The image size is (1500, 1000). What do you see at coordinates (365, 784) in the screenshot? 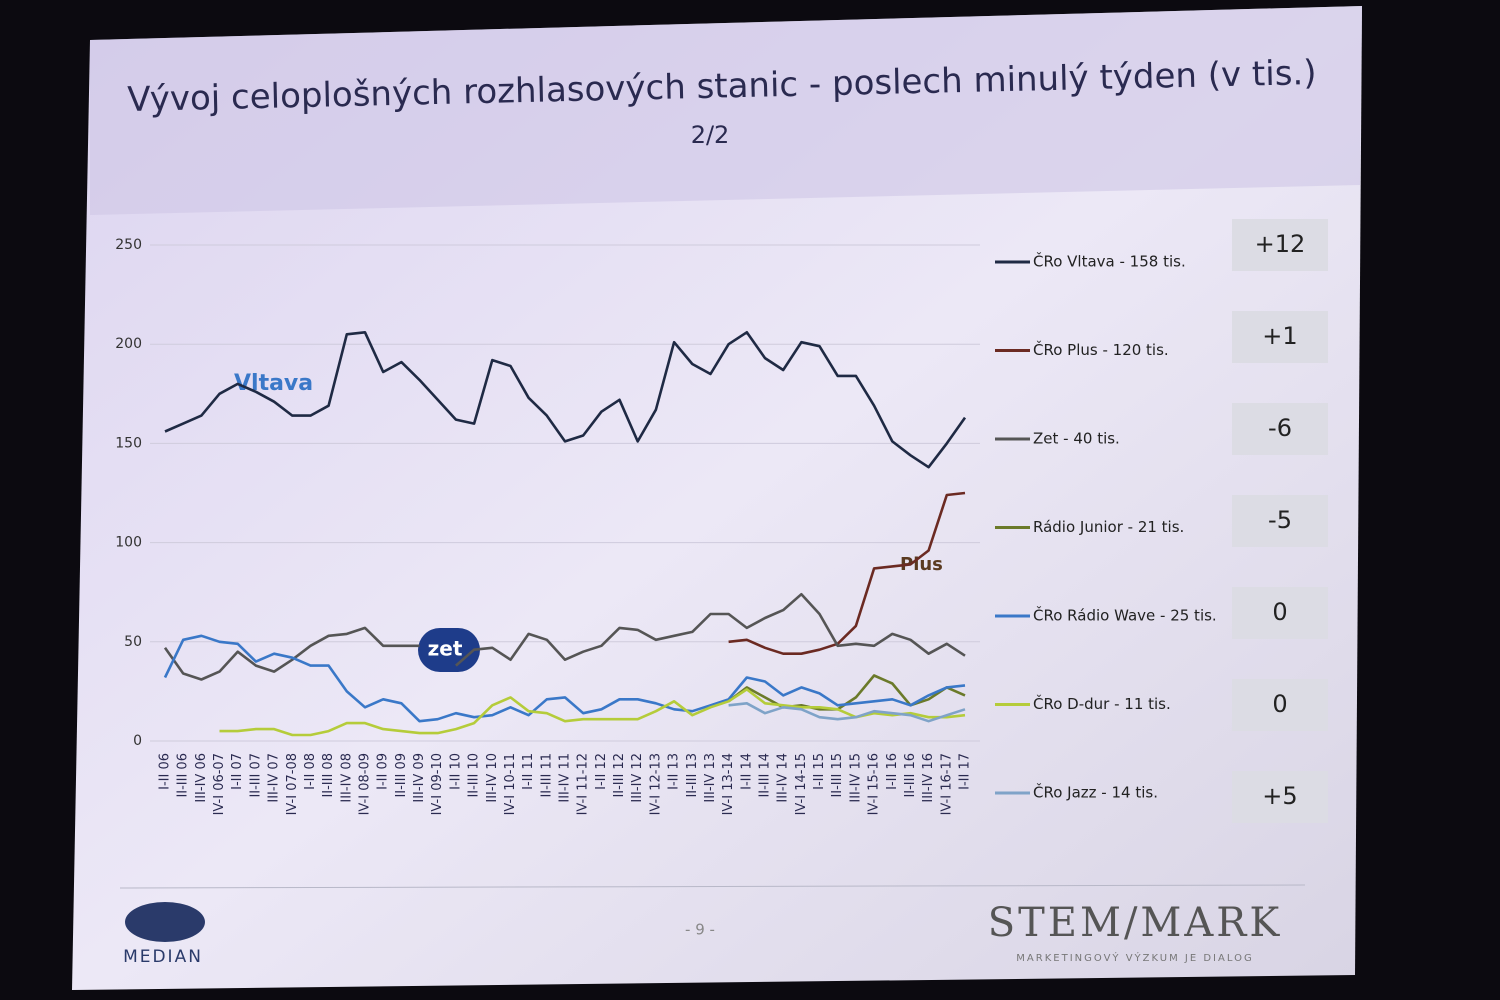
I see `x-tick-label: IV-I 08-09` at bounding box center [365, 784].